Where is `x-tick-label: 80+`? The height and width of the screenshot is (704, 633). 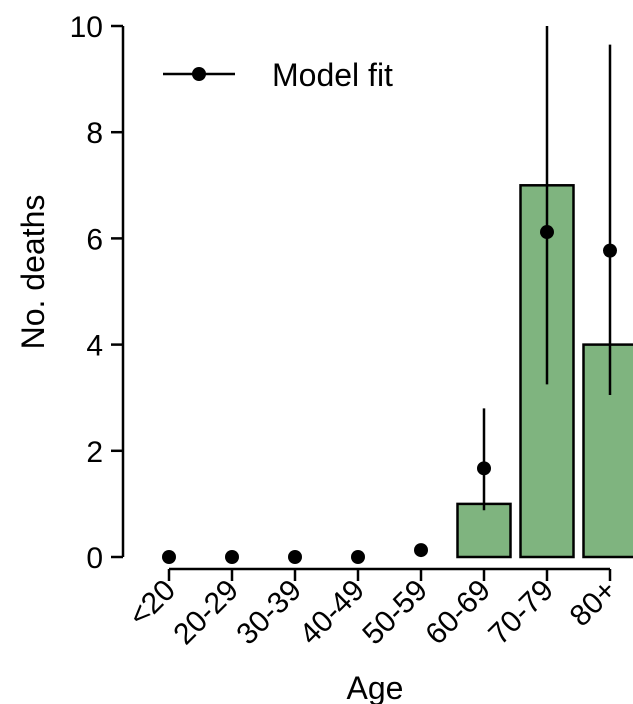
x-tick-label: 80+ is located at coordinates (593, 603).